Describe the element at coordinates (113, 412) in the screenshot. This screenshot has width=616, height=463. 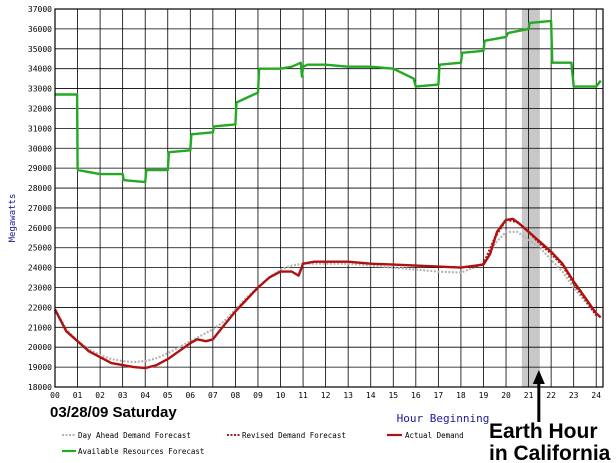
I see `date-label: 03/28/09 Saturday` at that location.